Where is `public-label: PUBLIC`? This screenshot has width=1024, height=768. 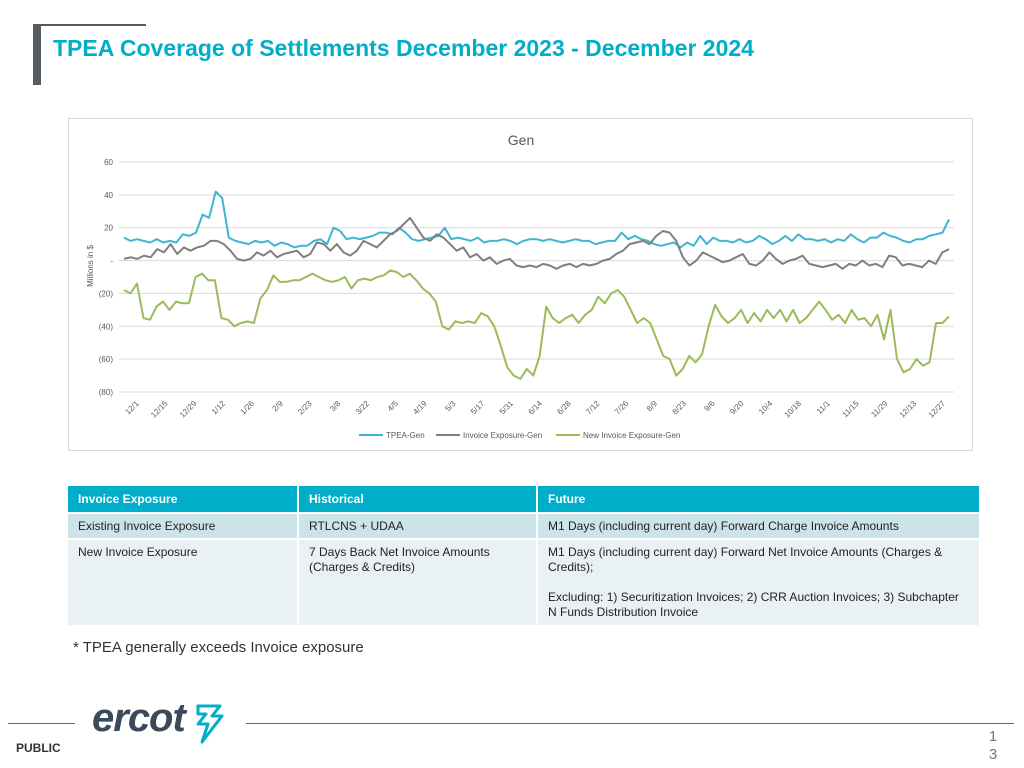 public-label: PUBLIC is located at coordinates (38, 748).